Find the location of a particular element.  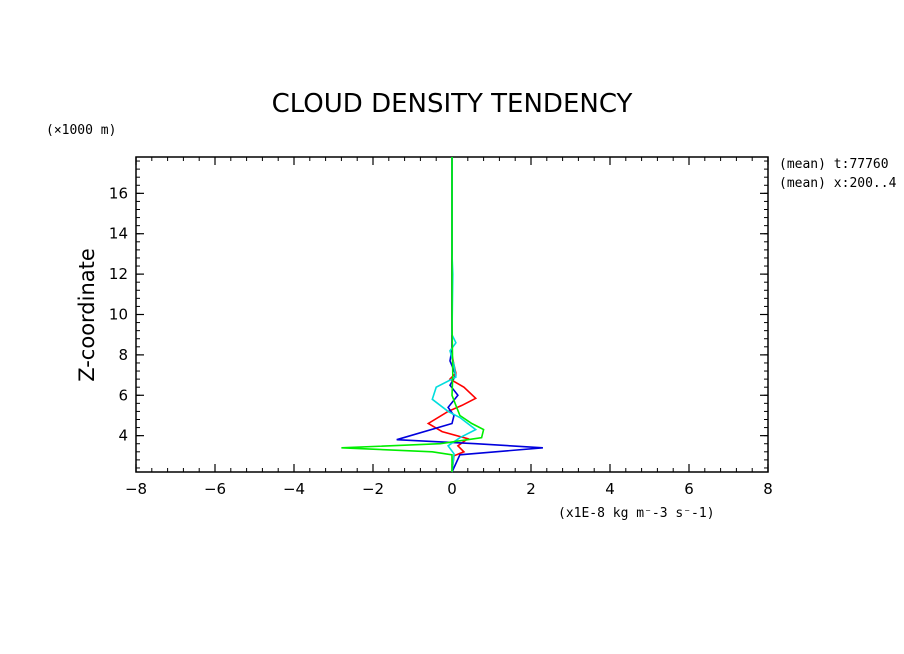

x-tick-label: −8 is located at coordinates (136, 489).